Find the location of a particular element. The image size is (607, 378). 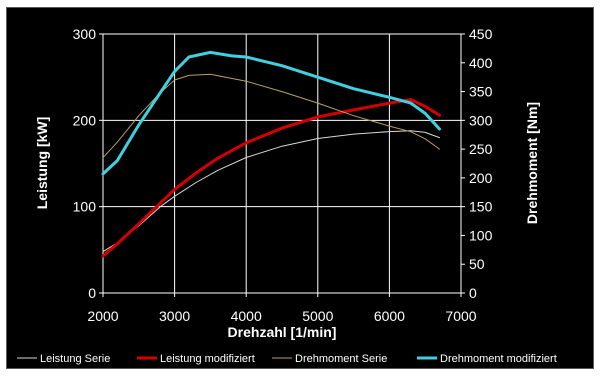

x-tick-label: 4000 is located at coordinates (246, 316).